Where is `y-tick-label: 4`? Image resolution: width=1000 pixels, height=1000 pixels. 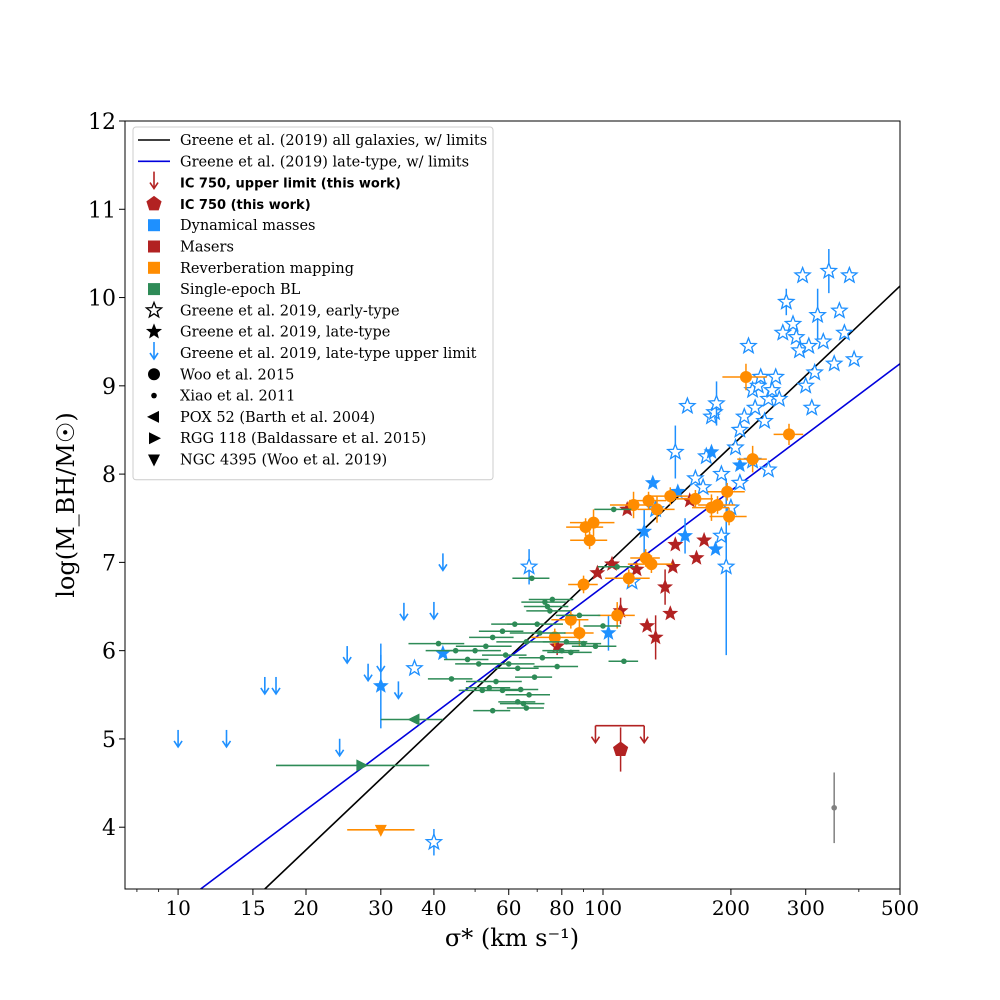
y-tick-label: 4 is located at coordinates (109, 828).